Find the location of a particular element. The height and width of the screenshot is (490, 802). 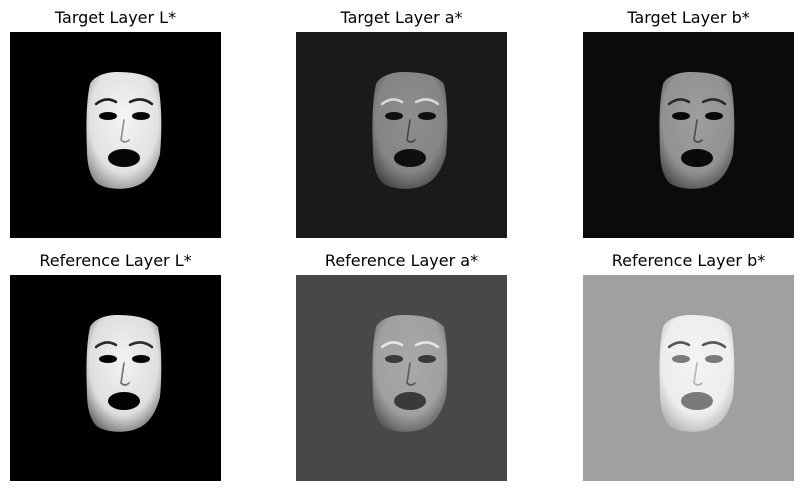

panel-title: Target Layer b* is located at coordinates (688, 17).